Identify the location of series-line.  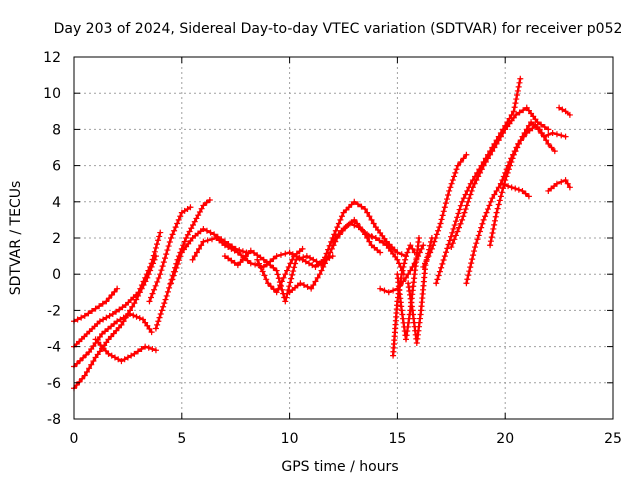
(112, 340).